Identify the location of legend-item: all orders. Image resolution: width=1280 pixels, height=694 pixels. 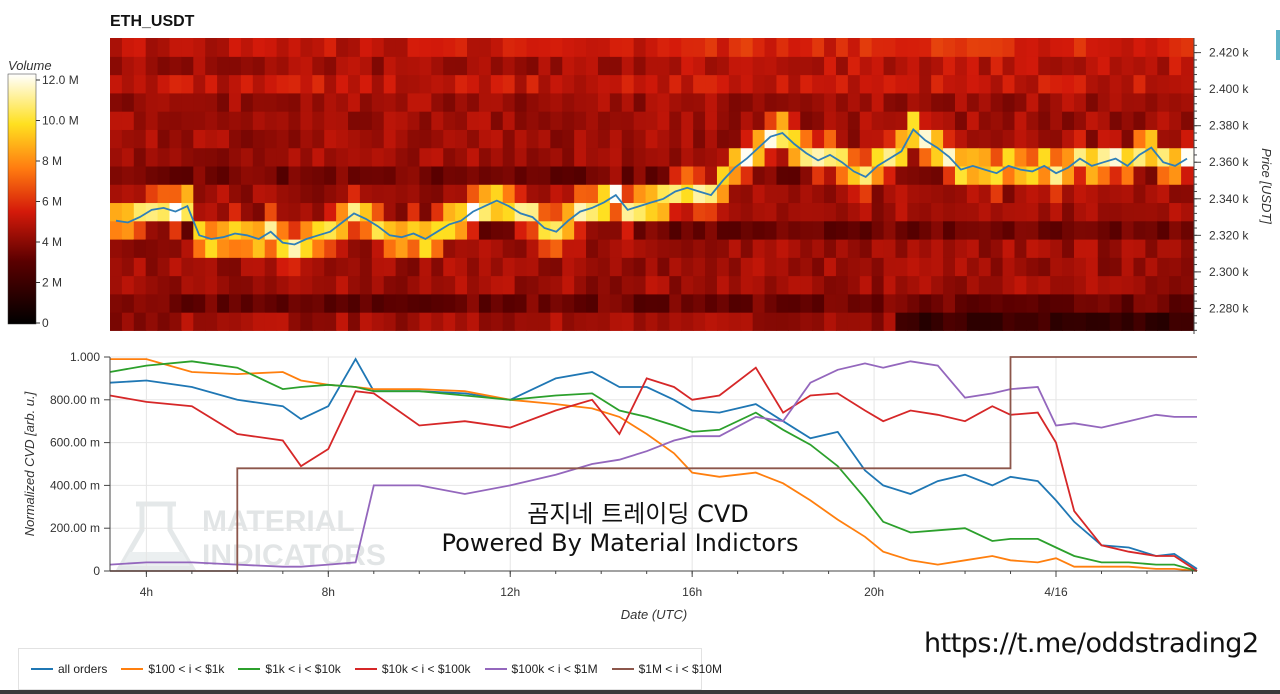
(69, 669).